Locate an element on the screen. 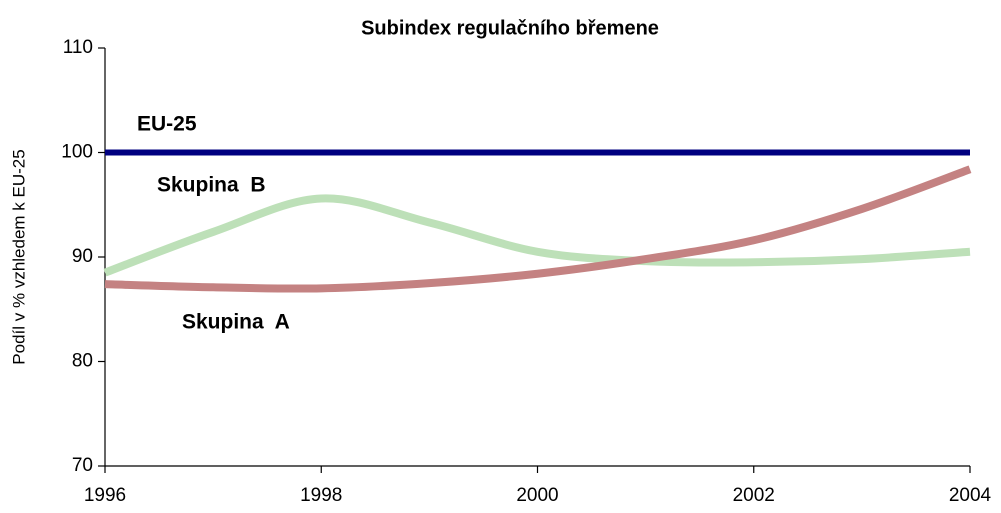  y-tick-label: 110 is located at coordinates (78, 47).